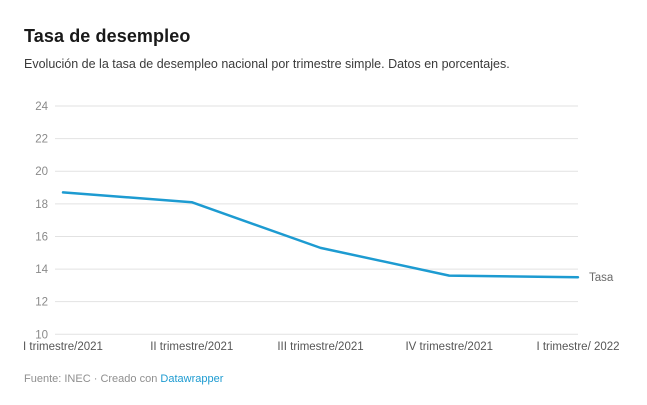 The width and height of the screenshot is (647, 405). I want to click on x-tick-label: I trimestre/2021, so click(63, 347).